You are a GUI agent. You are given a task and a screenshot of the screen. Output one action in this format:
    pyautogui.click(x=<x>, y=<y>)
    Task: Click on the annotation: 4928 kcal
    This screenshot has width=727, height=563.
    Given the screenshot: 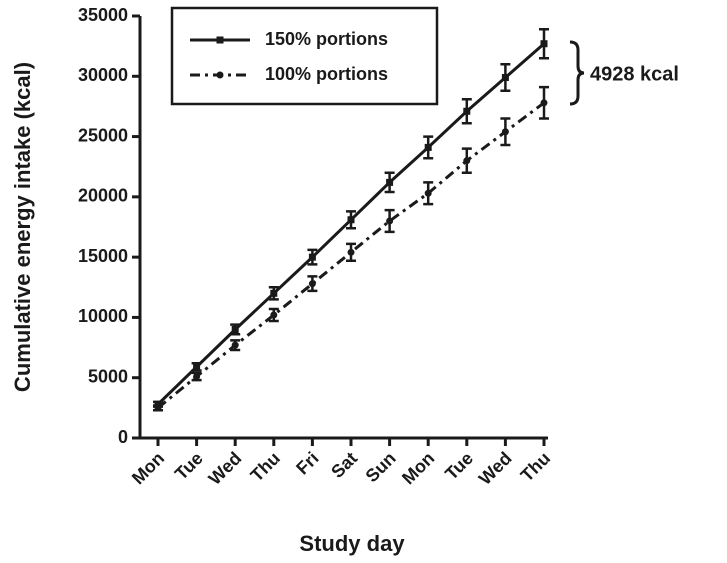 What is the action you would take?
    pyautogui.click(x=634, y=74)
    